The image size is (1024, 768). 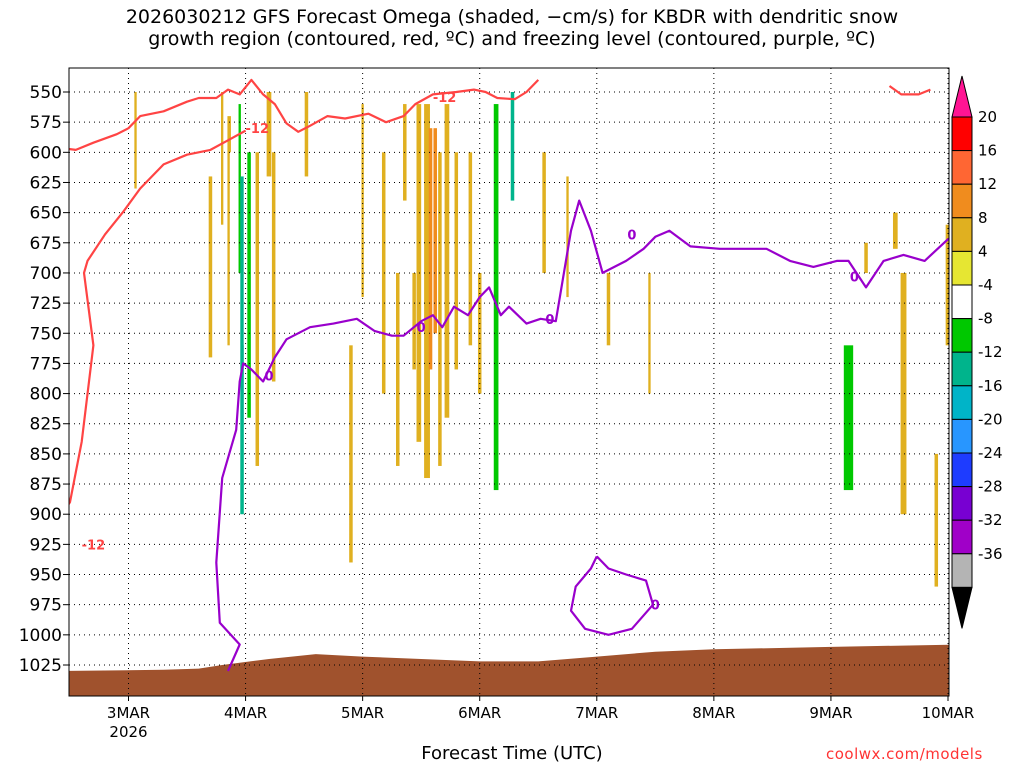 What do you see at coordinates (46, 244) in the screenshot?
I see `y-tick-label: 675` at bounding box center [46, 244].